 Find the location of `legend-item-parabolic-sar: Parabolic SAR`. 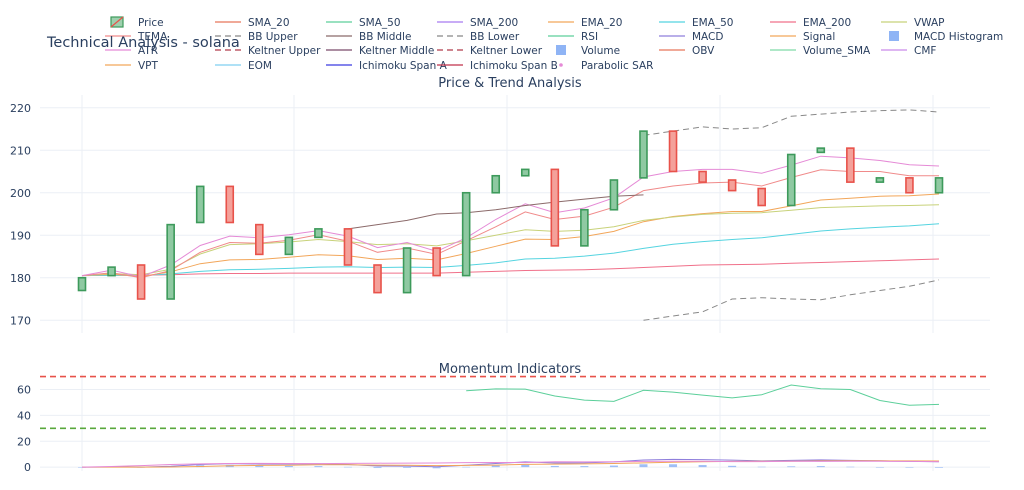

legend-item-parabolic-sar: Parabolic SAR is located at coordinates (606, 66).